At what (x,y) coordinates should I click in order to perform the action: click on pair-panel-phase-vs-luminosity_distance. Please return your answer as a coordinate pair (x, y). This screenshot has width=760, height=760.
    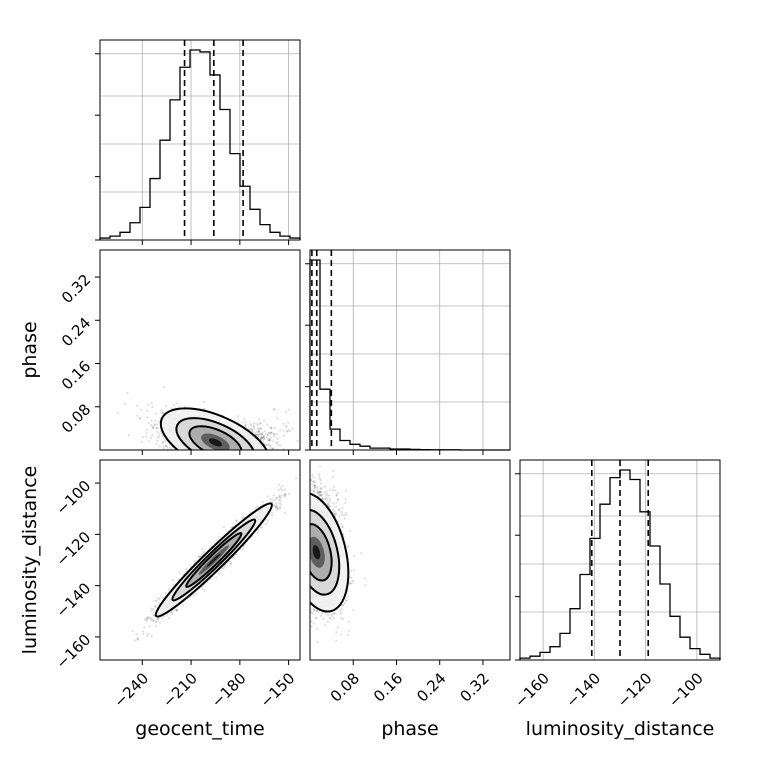
    Looking at the image, I should click on (410, 562).